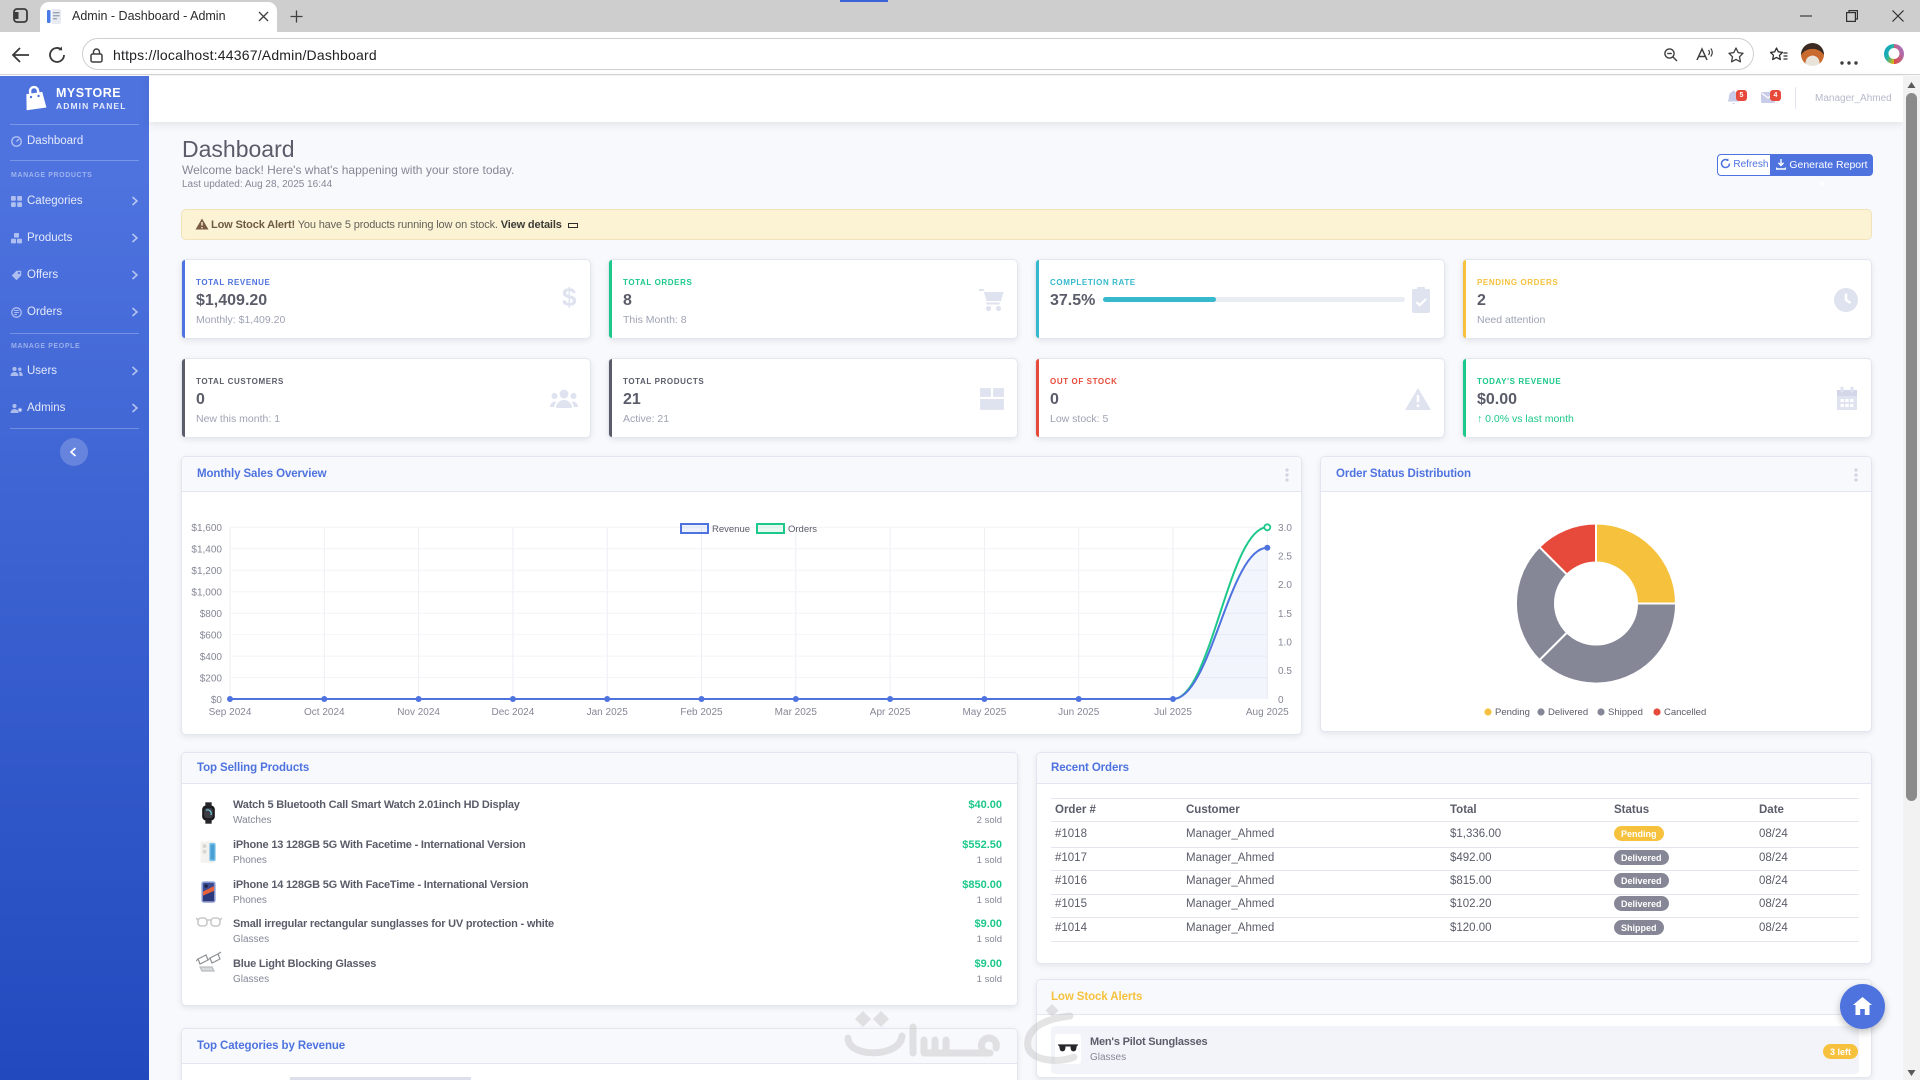  Describe the element at coordinates (1173, 712) in the screenshot. I see `svg-text: Jul 2025` at that location.